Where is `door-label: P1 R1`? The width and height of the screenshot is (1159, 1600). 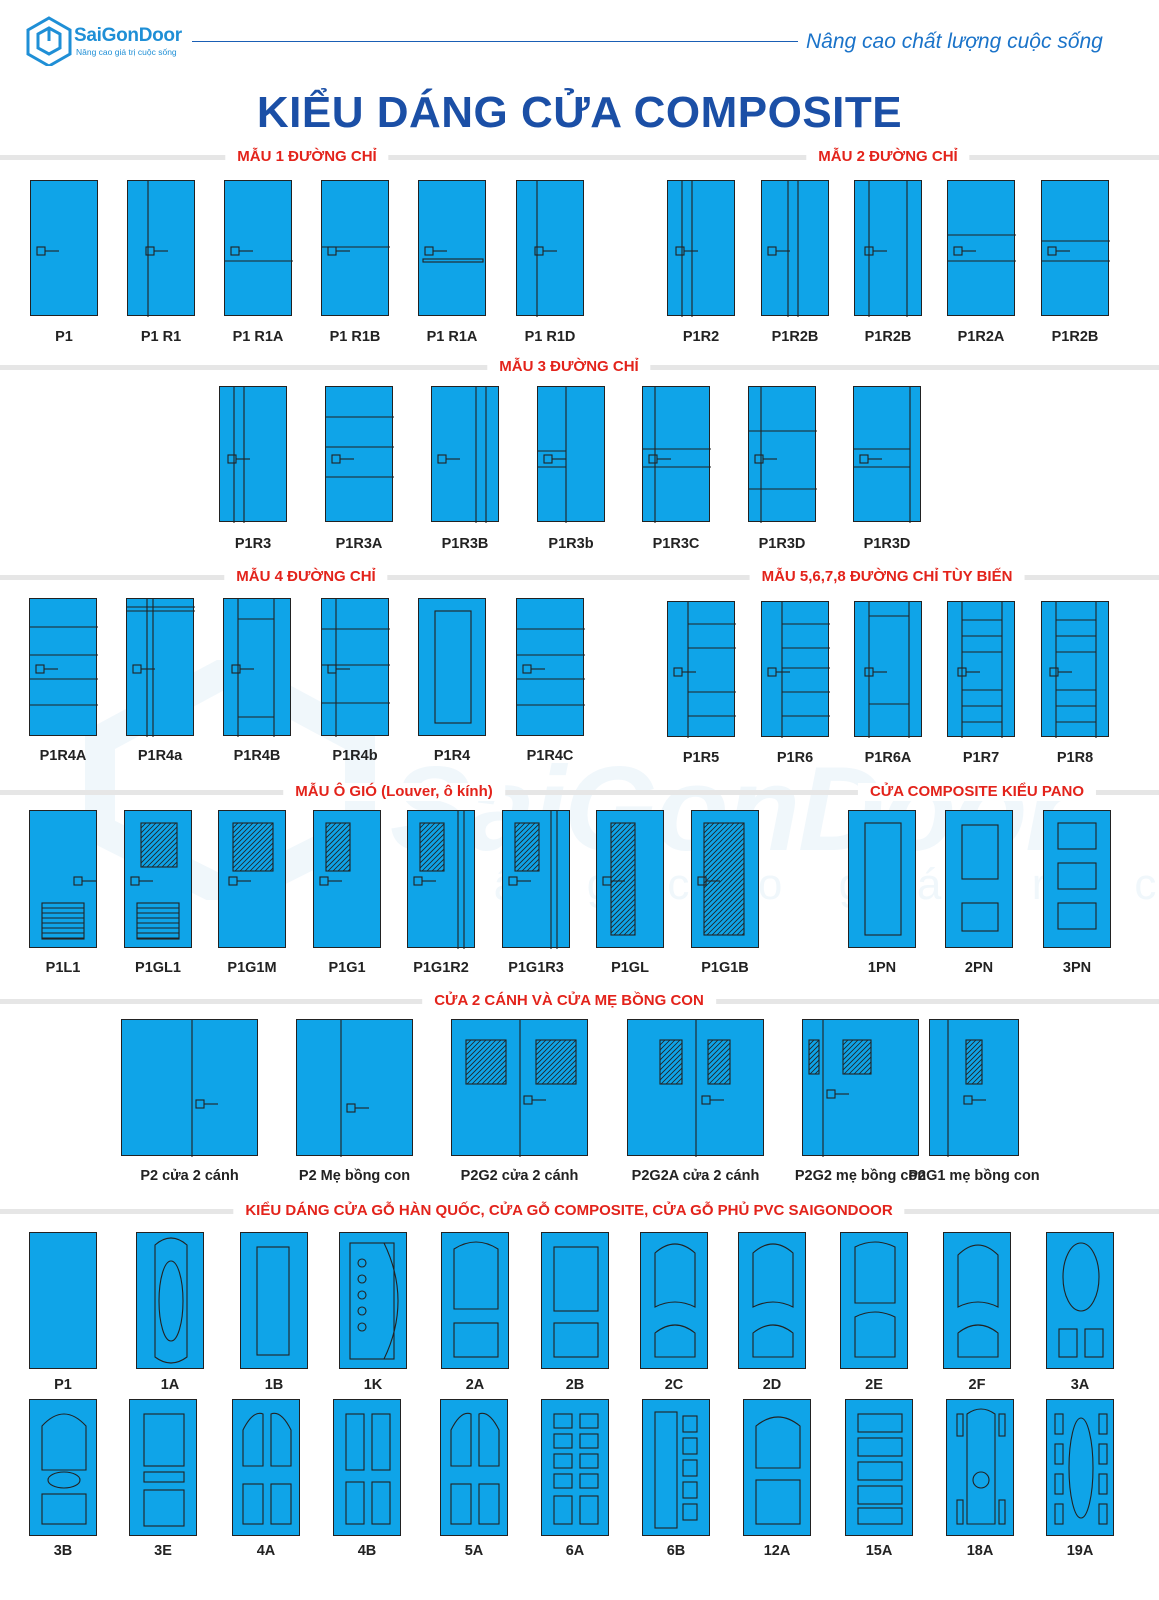 door-label: P1 R1 is located at coordinates (161, 337).